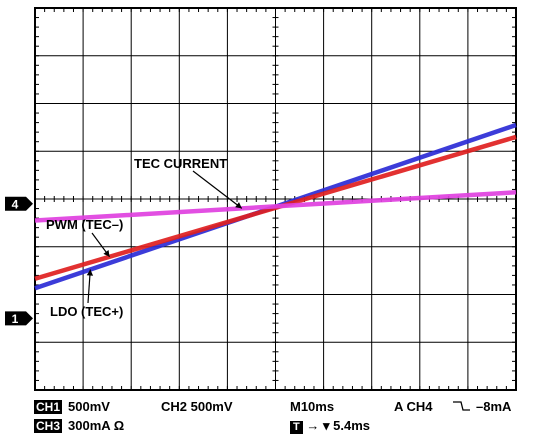  What do you see at coordinates (15, 319) in the screenshot?
I see `marker-label: 1` at bounding box center [15, 319].